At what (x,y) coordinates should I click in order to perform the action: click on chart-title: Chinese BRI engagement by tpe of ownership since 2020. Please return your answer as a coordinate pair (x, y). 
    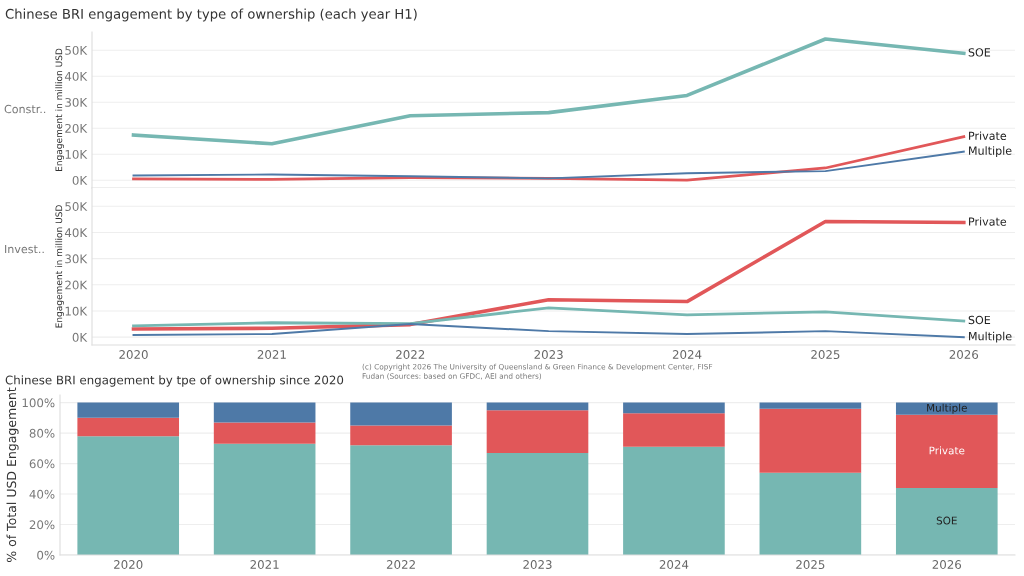
    Looking at the image, I should click on (174, 381).